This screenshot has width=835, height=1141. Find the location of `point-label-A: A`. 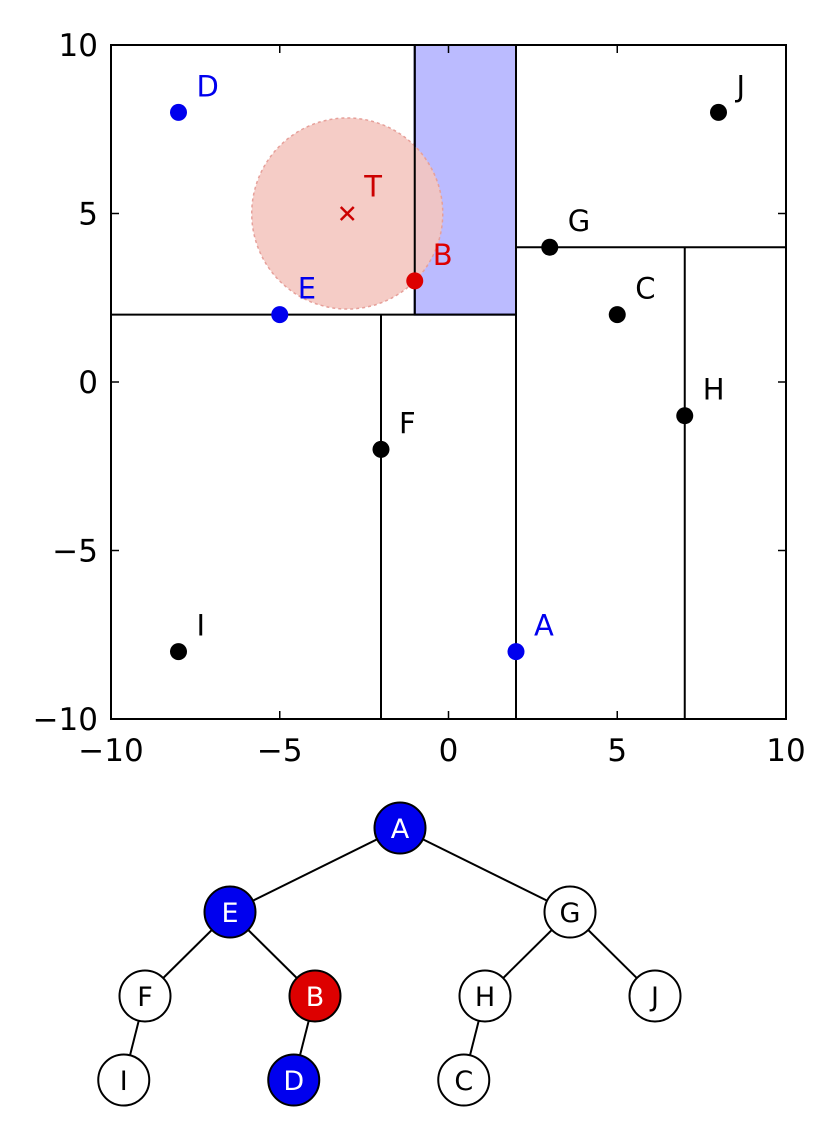

point-label-A: A is located at coordinates (544, 626).